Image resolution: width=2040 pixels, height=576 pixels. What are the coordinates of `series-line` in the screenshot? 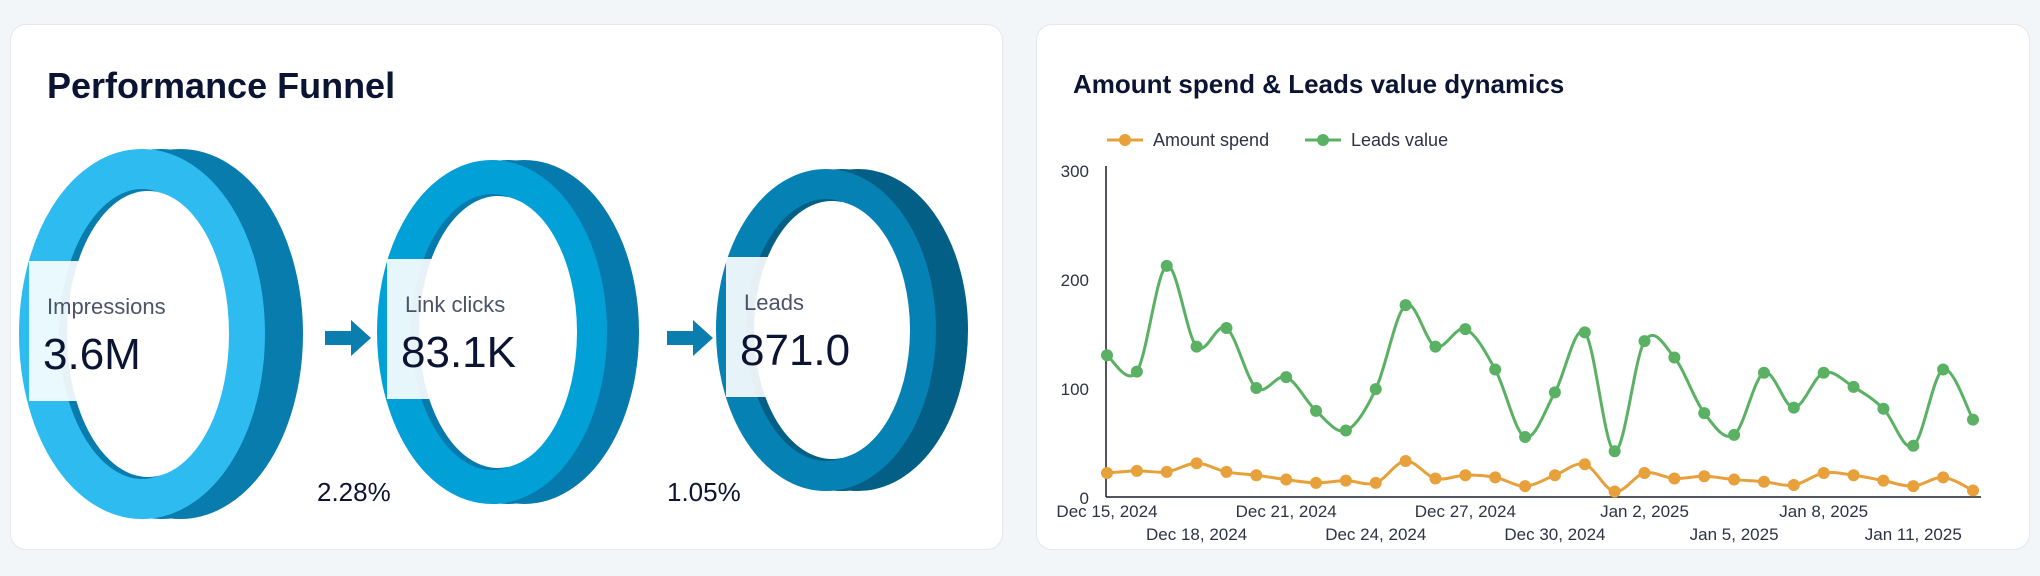 It's located at (1540, 476).